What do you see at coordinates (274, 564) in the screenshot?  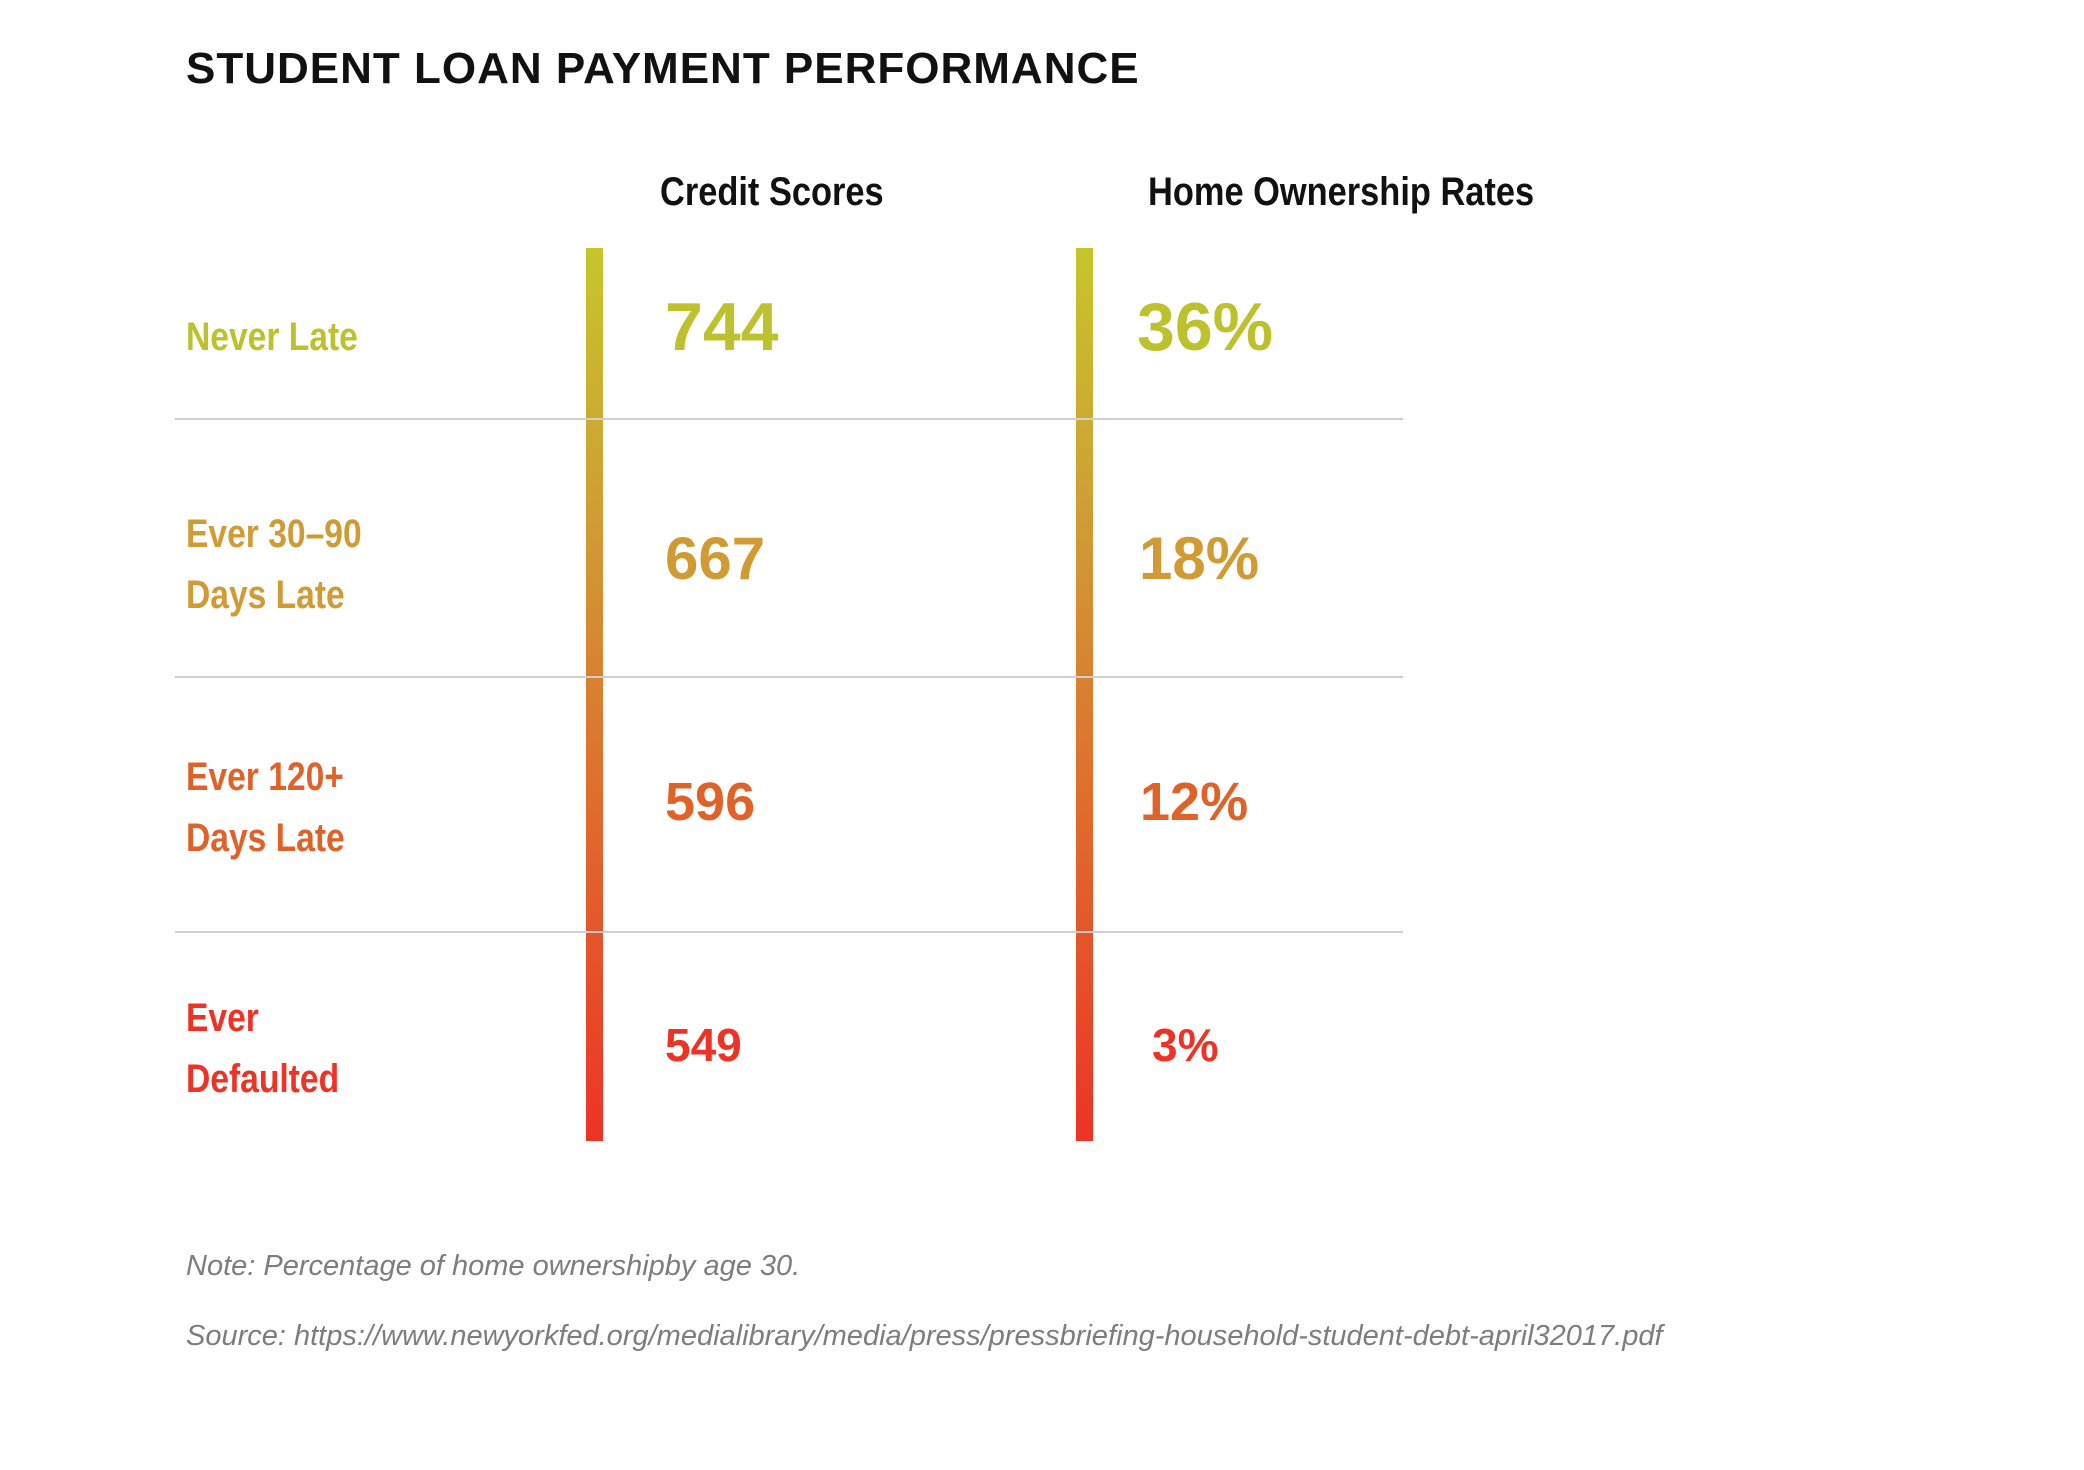 I see `row-label-ever-30-90-days-late: Ever 30–90 Days Late` at bounding box center [274, 564].